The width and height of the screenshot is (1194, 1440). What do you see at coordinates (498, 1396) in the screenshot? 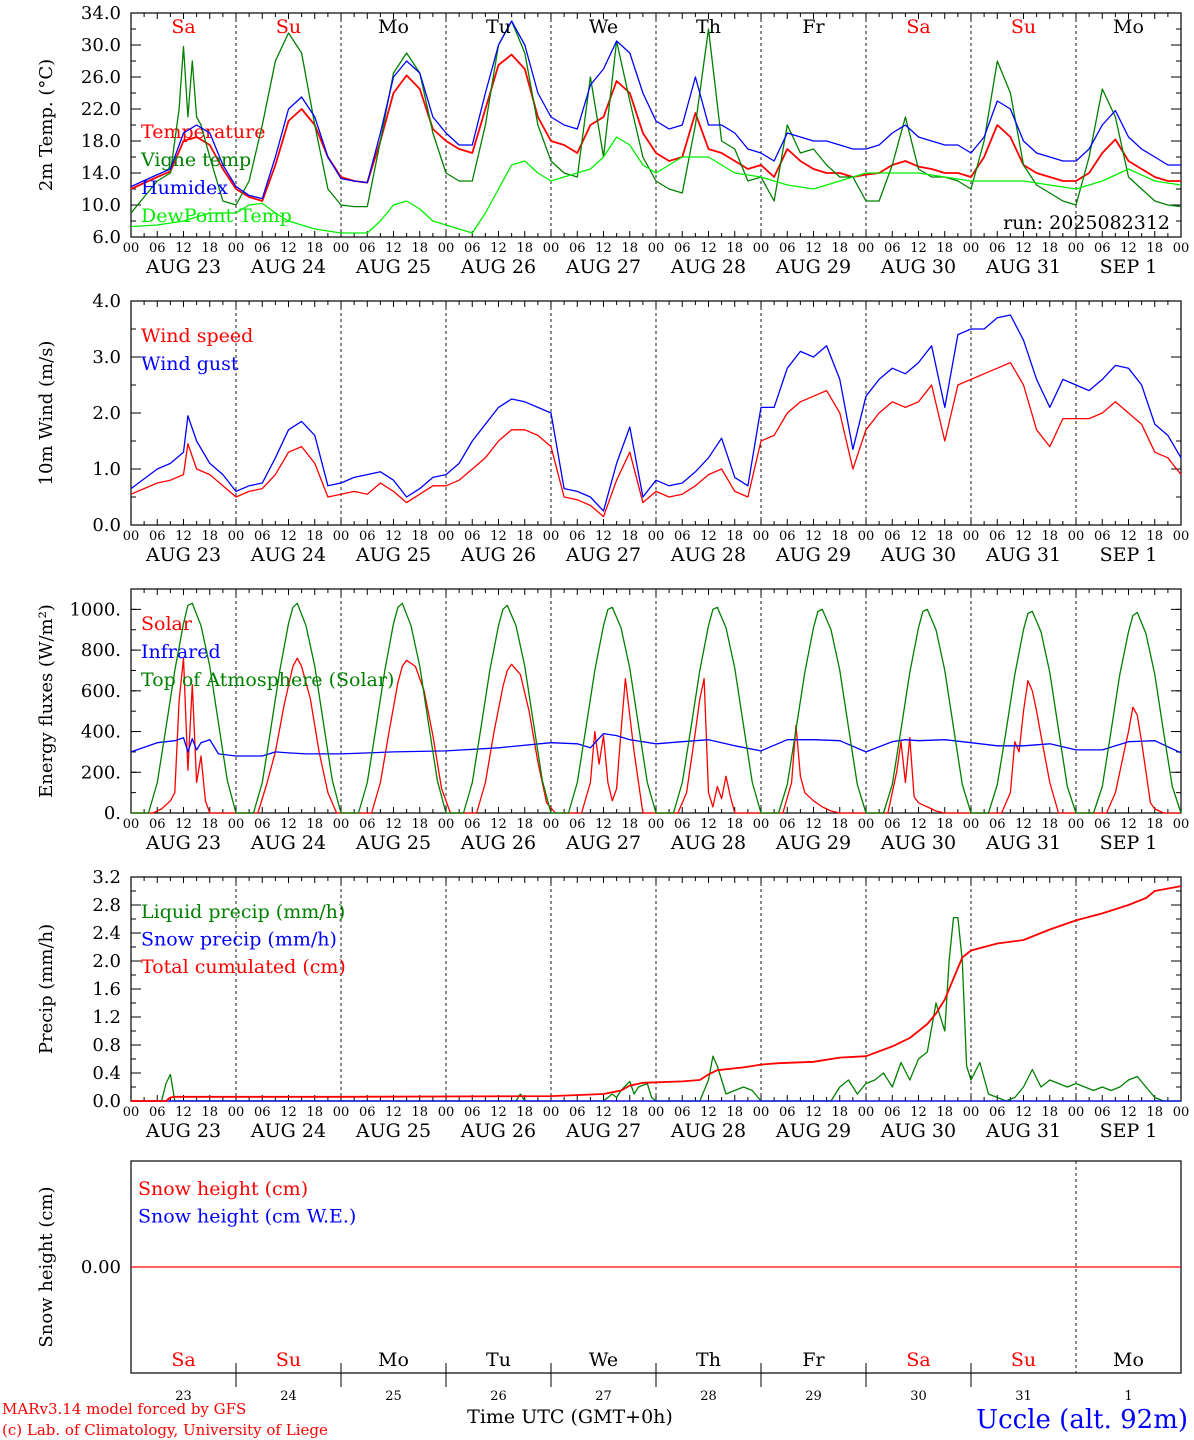
I see `day-number-label: 26` at bounding box center [498, 1396].